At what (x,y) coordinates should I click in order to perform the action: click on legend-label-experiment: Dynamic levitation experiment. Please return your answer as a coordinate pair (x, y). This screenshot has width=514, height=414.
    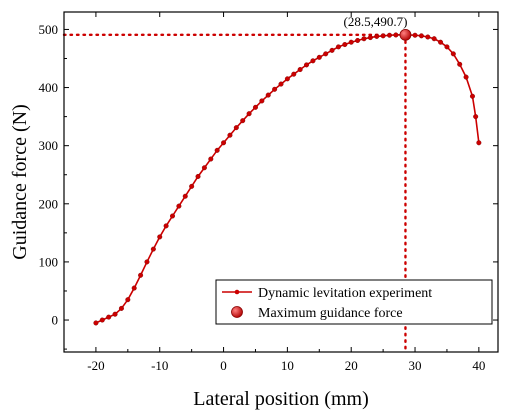
    Looking at the image, I should click on (345, 293).